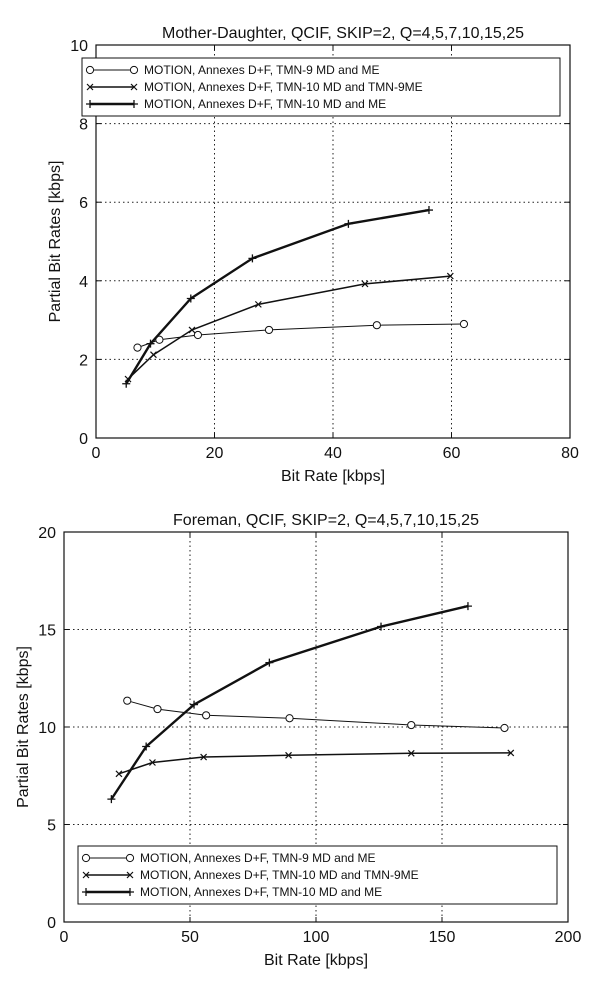 This screenshot has width=596, height=986. What do you see at coordinates (83, 360) in the screenshot?
I see `y-tick-label: 2` at bounding box center [83, 360].